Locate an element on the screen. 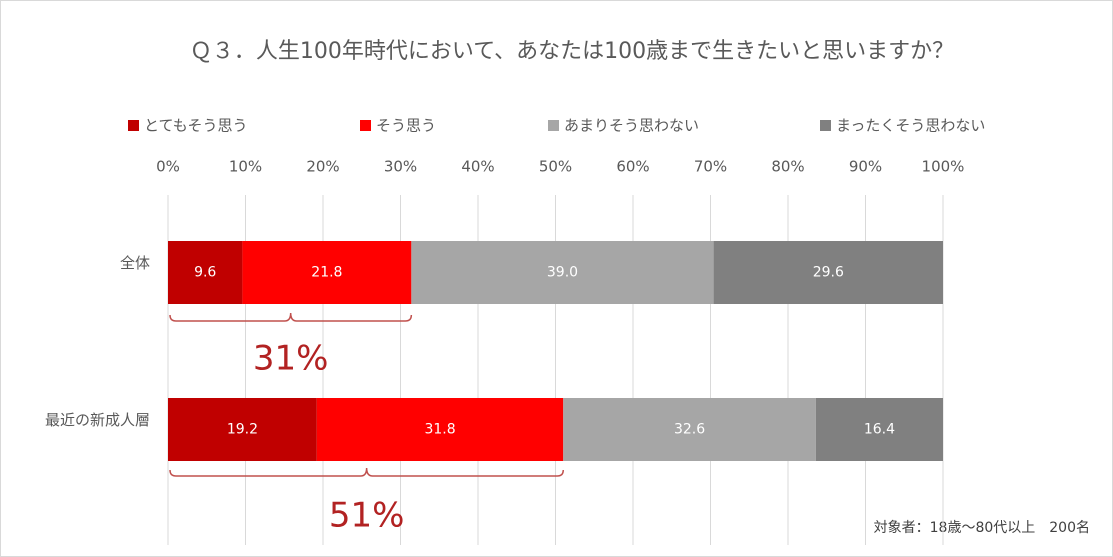 This screenshot has width=1113, height=557. data-label: 21.8 is located at coordinates (326, 273).